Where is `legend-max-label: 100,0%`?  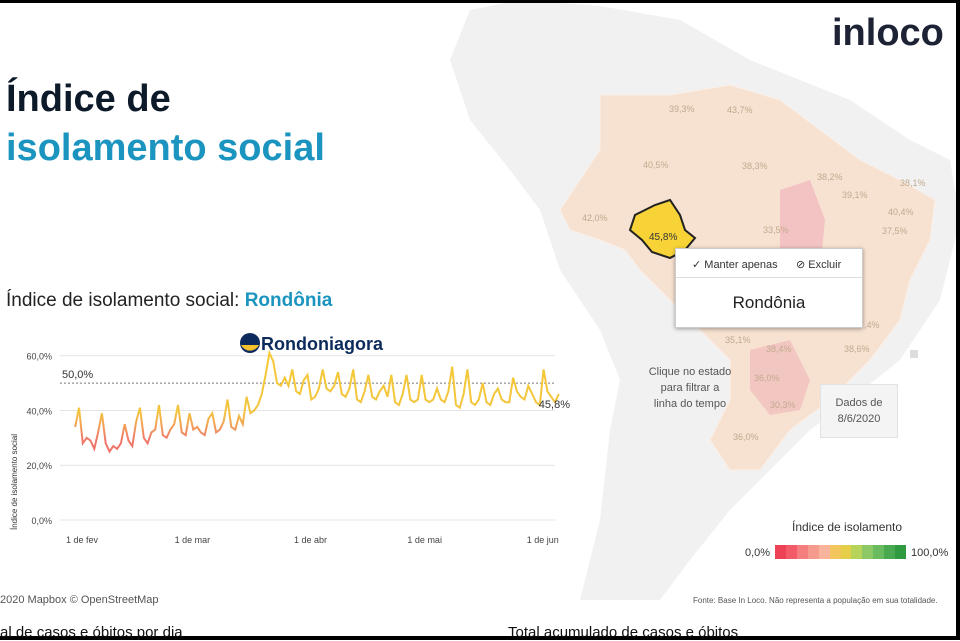 legend-max-label: 100,0% is located at coordinates (930, 553).